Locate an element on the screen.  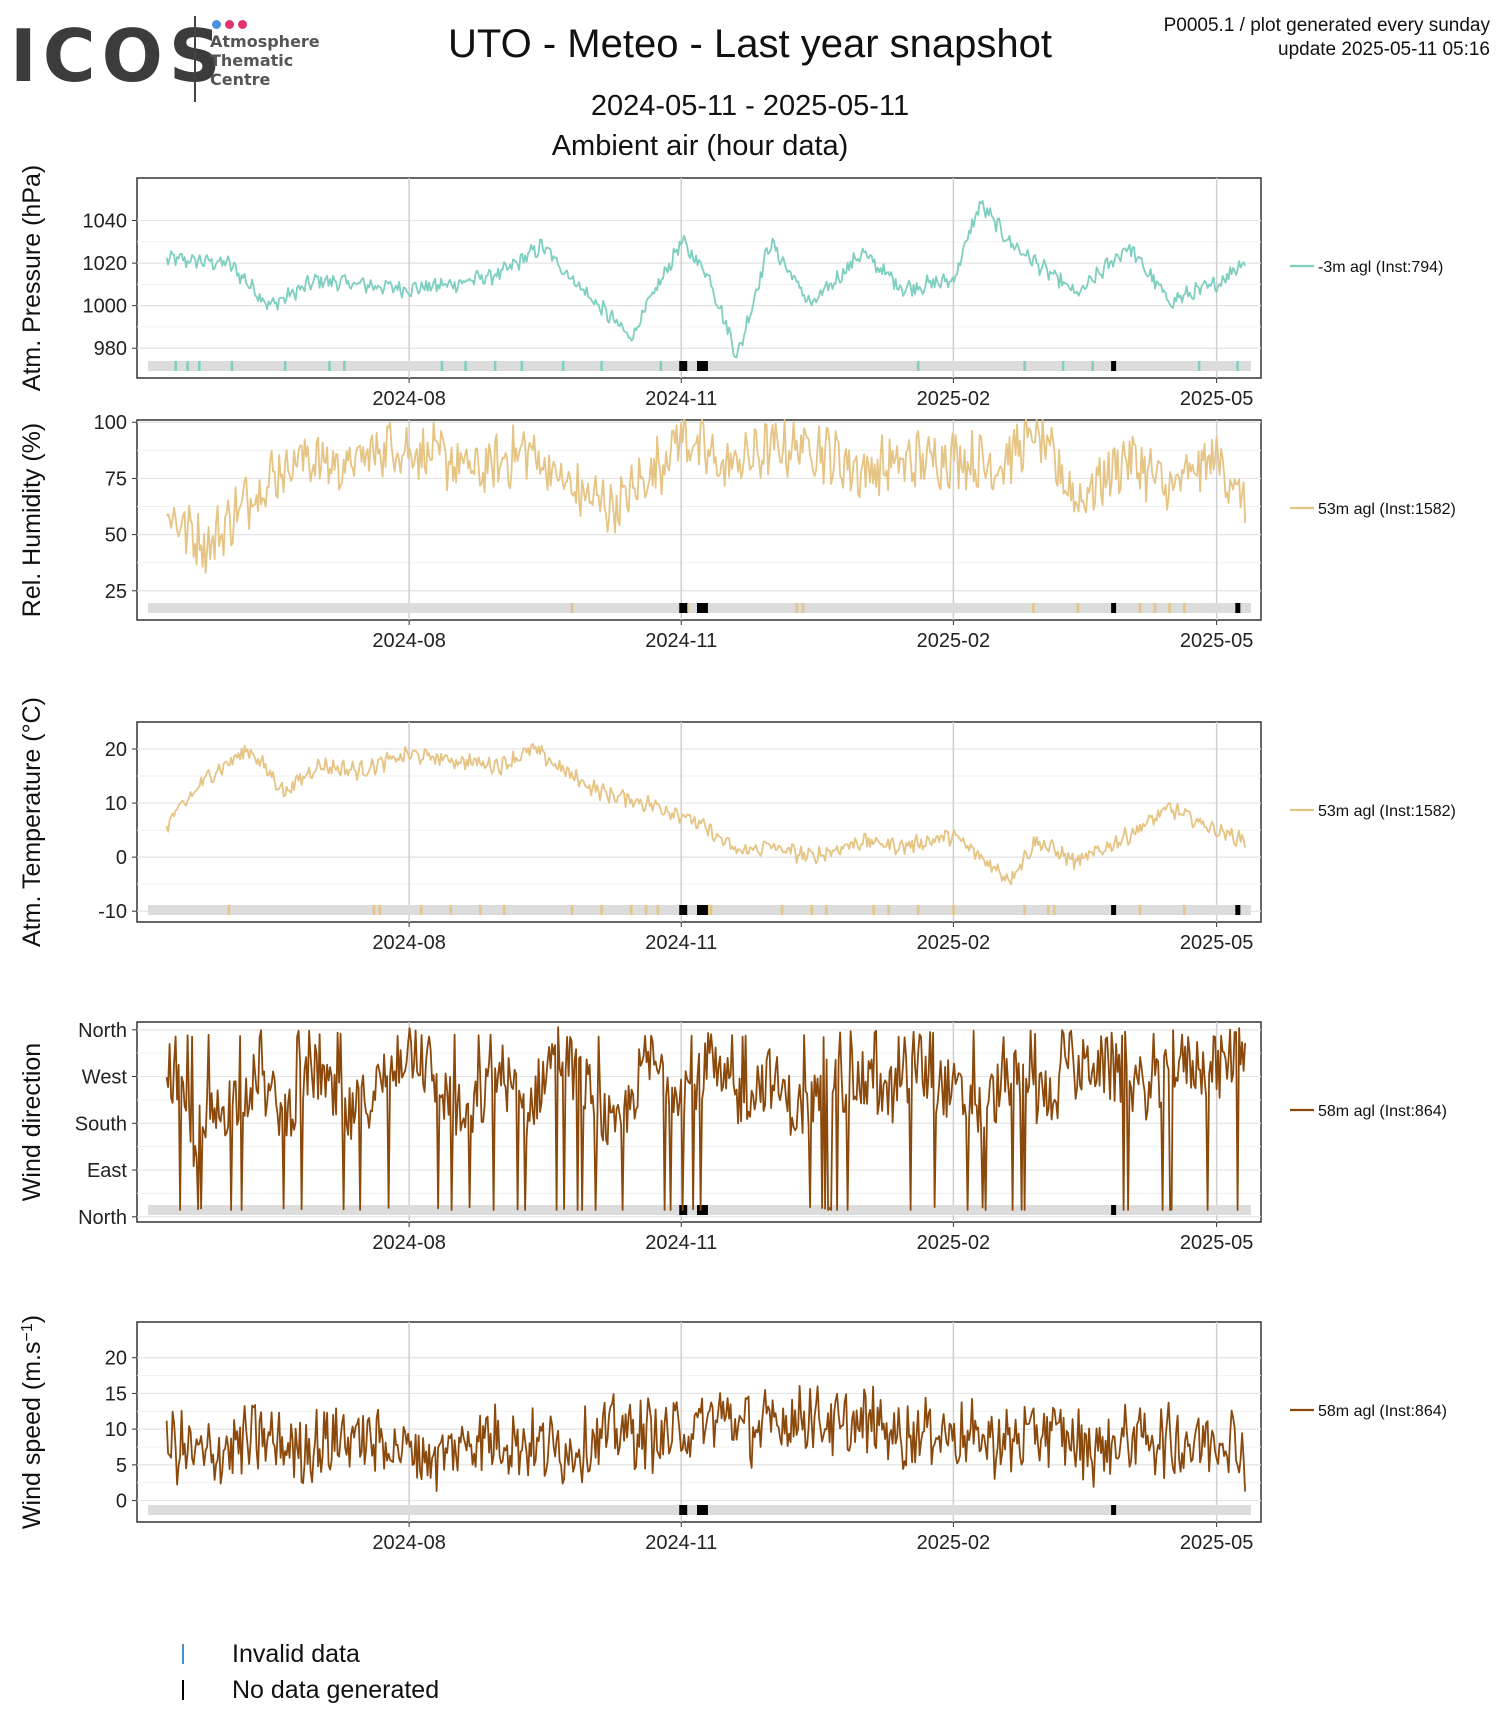
y-tick-label: 1000 is located at coordinates (105, 307).